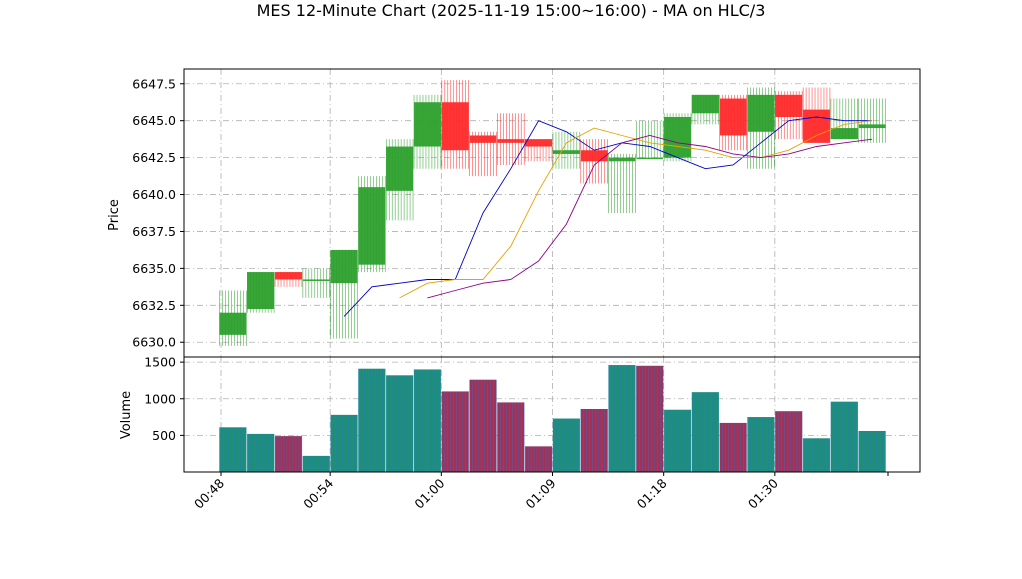  Describe the element at coordinates (154, 157) in the screenshot. I see `price-y-tick-label: 6642.5` at that location.